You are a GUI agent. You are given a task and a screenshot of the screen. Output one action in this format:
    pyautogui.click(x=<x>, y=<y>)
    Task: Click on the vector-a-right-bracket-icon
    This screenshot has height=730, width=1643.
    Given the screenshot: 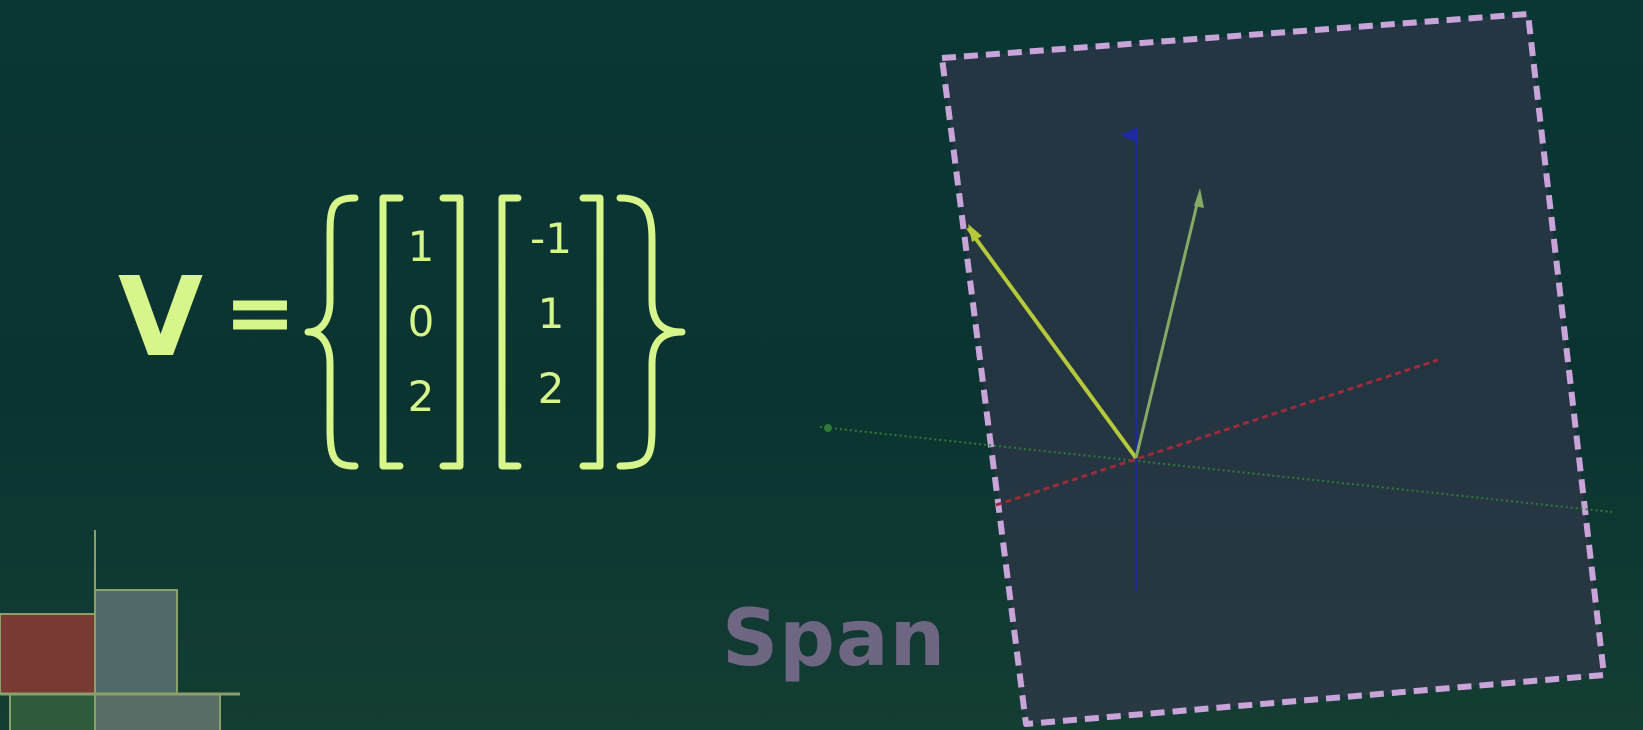 What is the action you would take?
    pyautogui.click(x=451, y=332)
    